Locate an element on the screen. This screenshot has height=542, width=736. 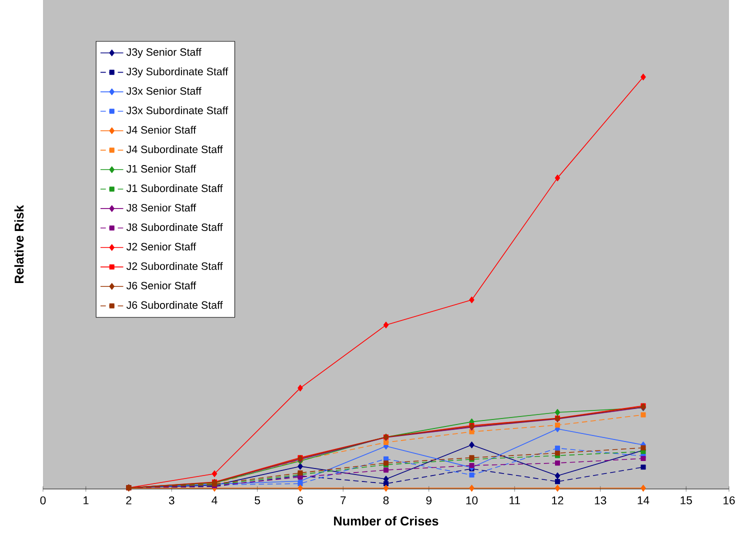
x-tick-label: 10 is located at coordinates (472, 500).